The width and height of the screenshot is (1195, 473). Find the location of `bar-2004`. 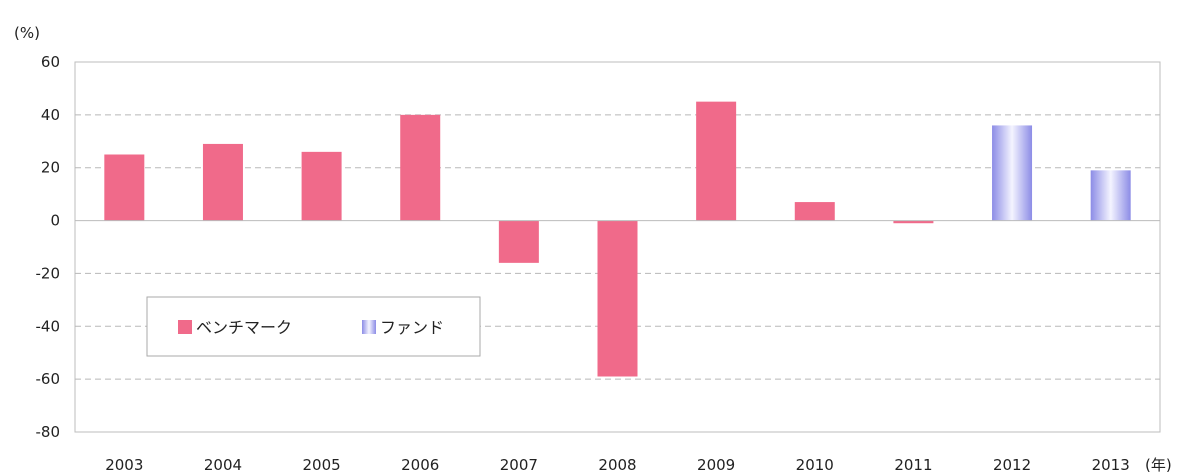

bar-2004 is located at coordinates (222, 182).